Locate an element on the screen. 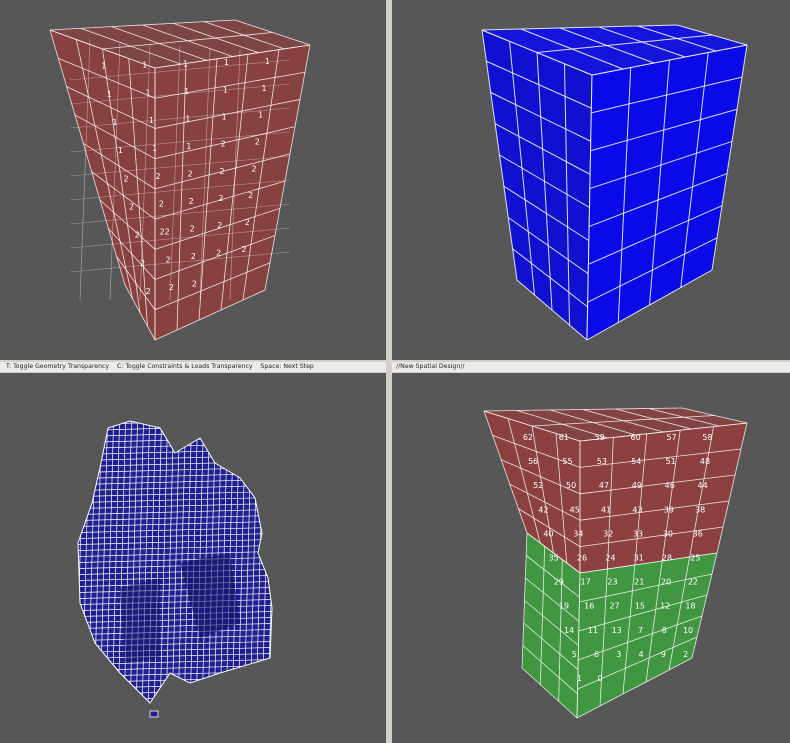  step-label: 6 is located at coordinates (596, 654).